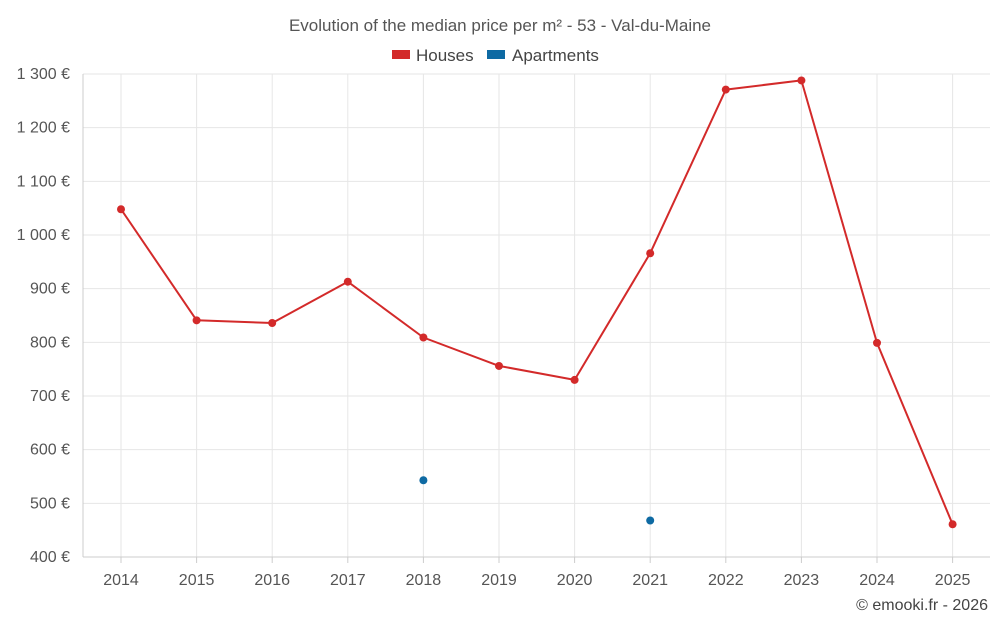 This screenshot has width=1000, height=630. What do you see at coordinates (43, 235) in the screenshot?
I see `y-tick-label: 1 000 €` at bounding box center [43, 235].